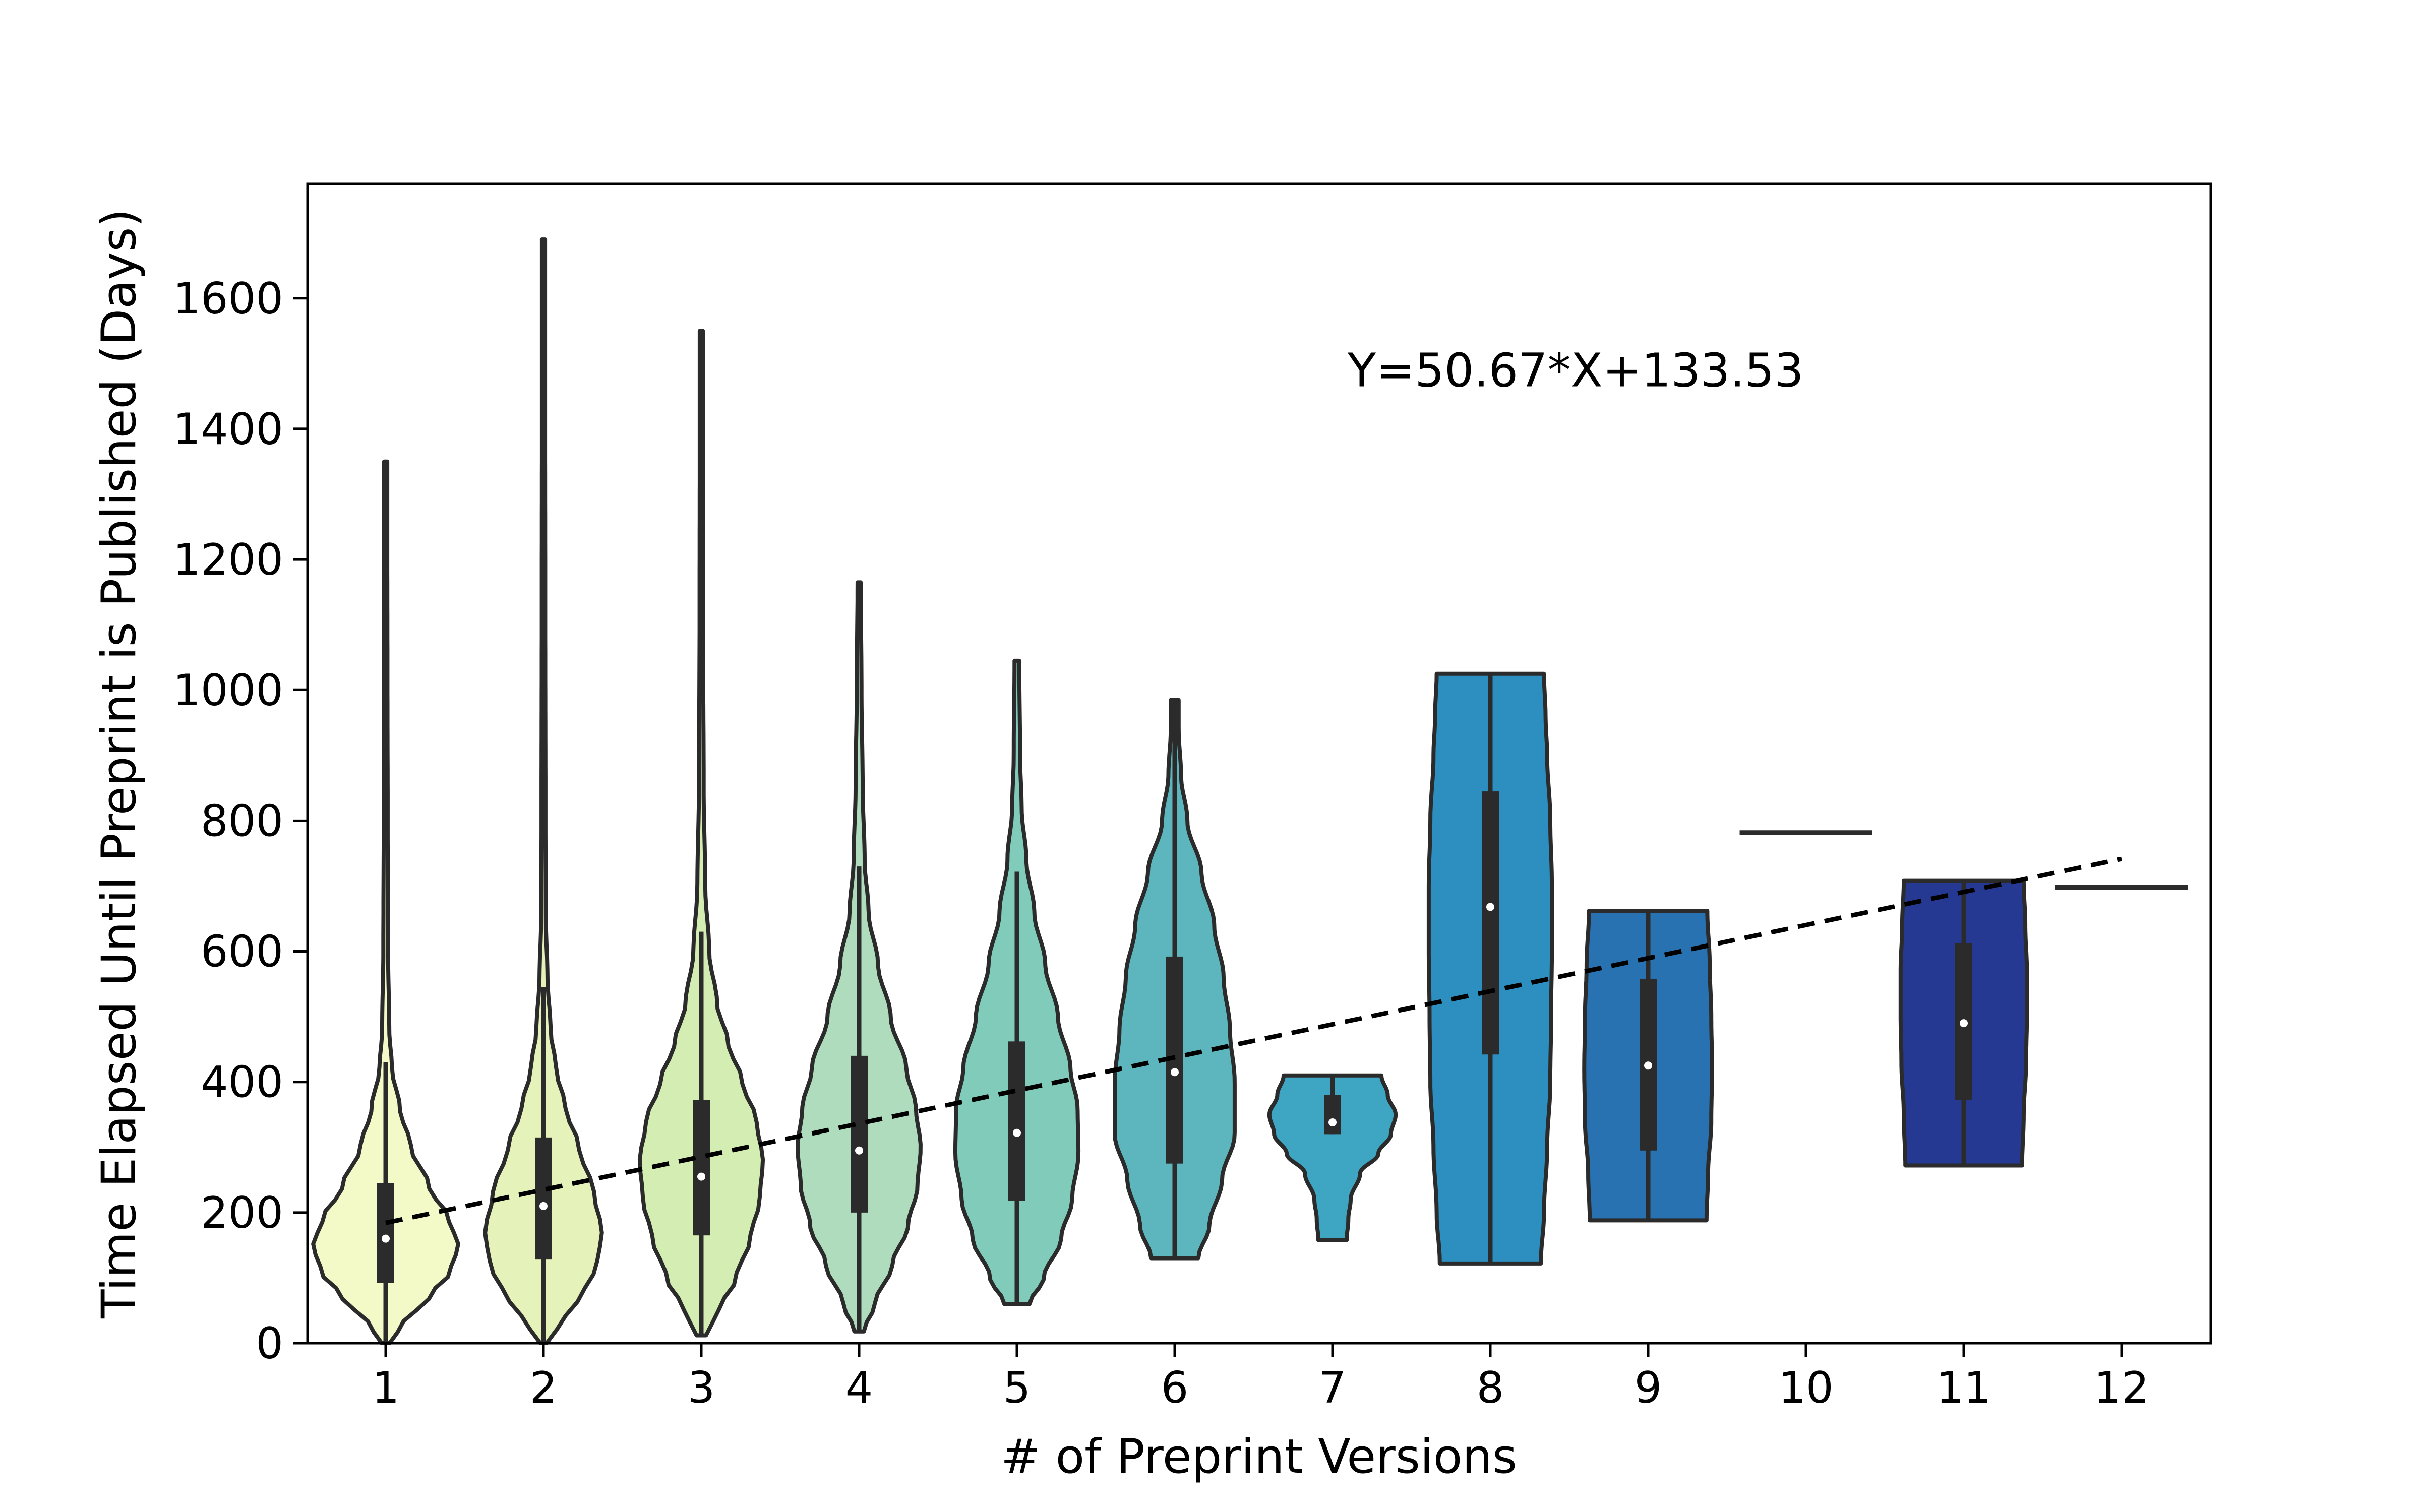  What do you see at coordinates (1259, 1456) in the screenshot?
I see `x-axis-label: # of Preprint Versions` at bounding box center [1259, 1456].